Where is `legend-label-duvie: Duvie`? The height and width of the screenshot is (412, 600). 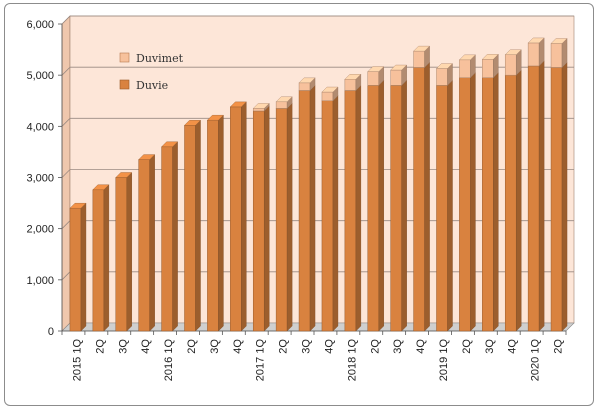
legend-label-duvie: Duvie is located at coordinates (152, 85).